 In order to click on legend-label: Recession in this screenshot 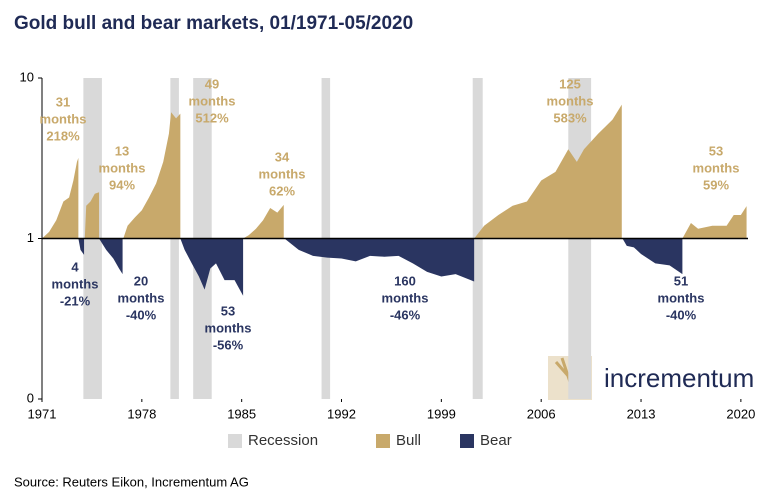, I will do `click(283, 440)`.